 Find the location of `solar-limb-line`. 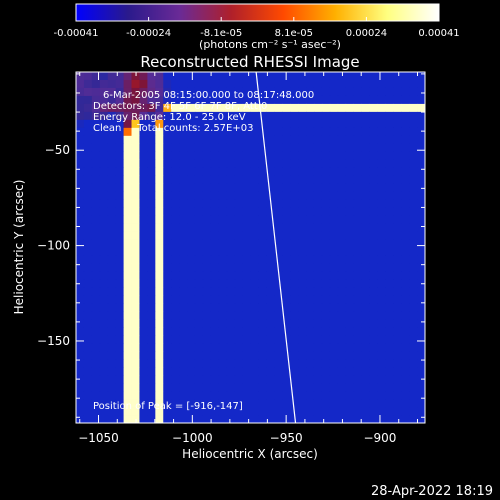

solar-limb-line is located at coordinates (276, 247).